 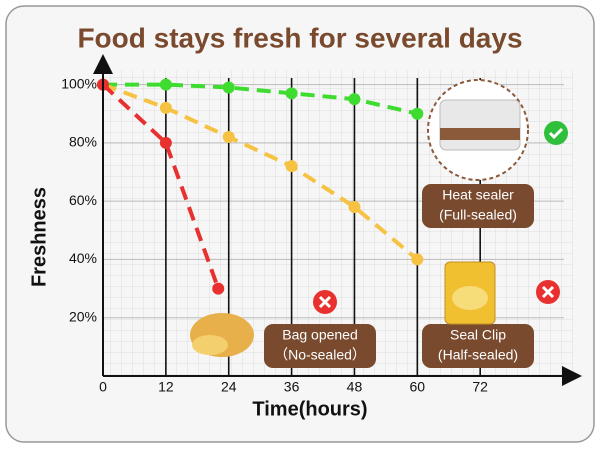 I want to click on x-axis-label: Time(hours), so click(x=309, y=409).